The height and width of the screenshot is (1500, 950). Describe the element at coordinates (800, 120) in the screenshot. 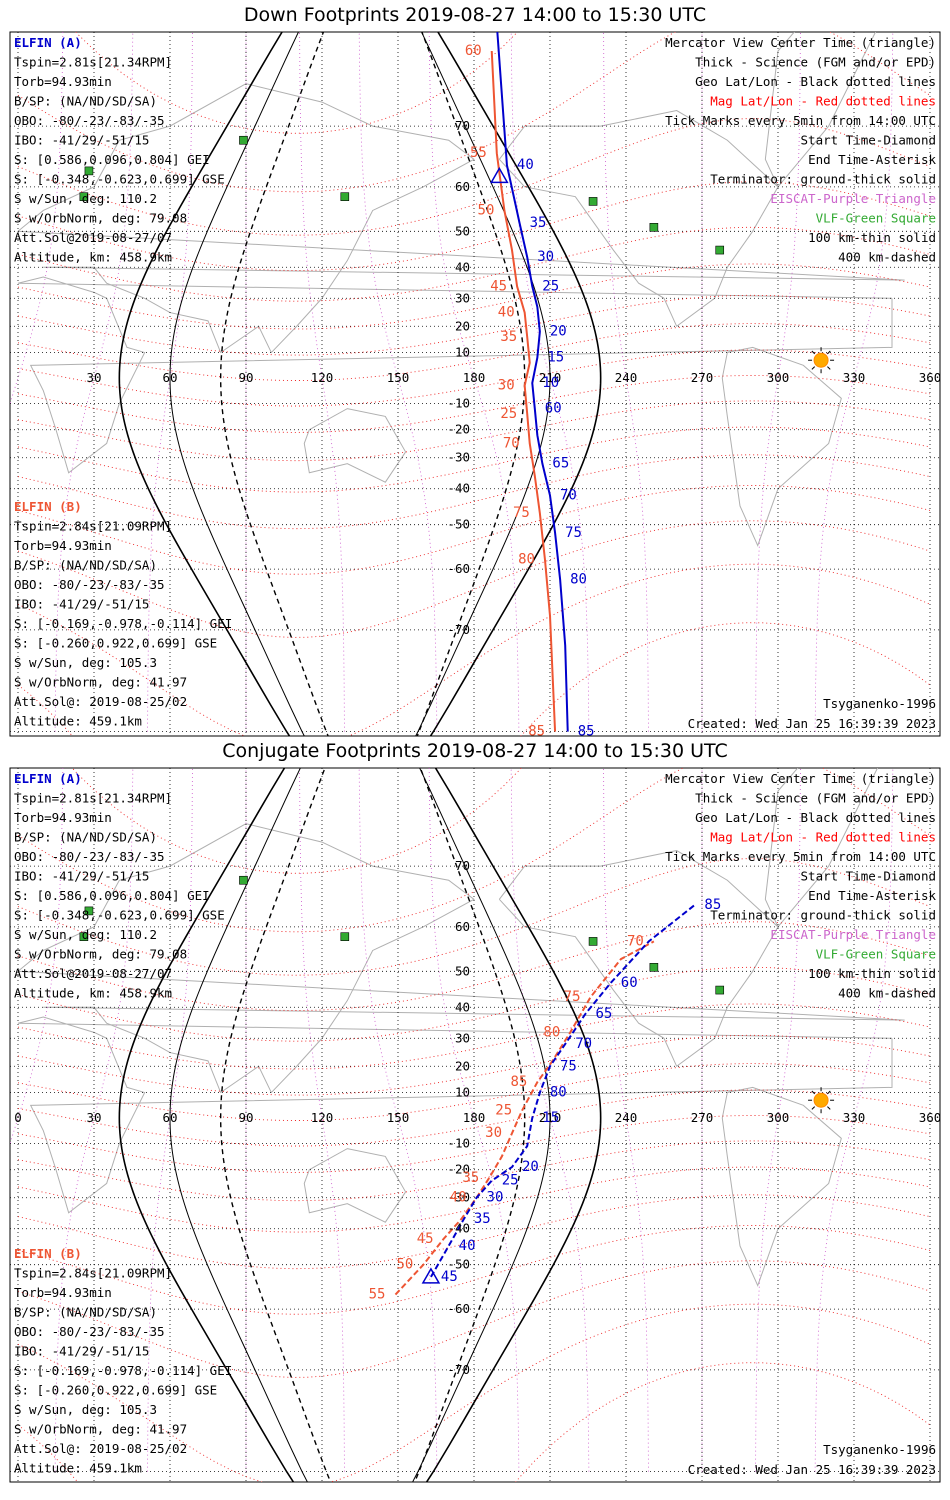

I see `legend-line: Tick Marks every 5min from 14:00 UTC` at that location.